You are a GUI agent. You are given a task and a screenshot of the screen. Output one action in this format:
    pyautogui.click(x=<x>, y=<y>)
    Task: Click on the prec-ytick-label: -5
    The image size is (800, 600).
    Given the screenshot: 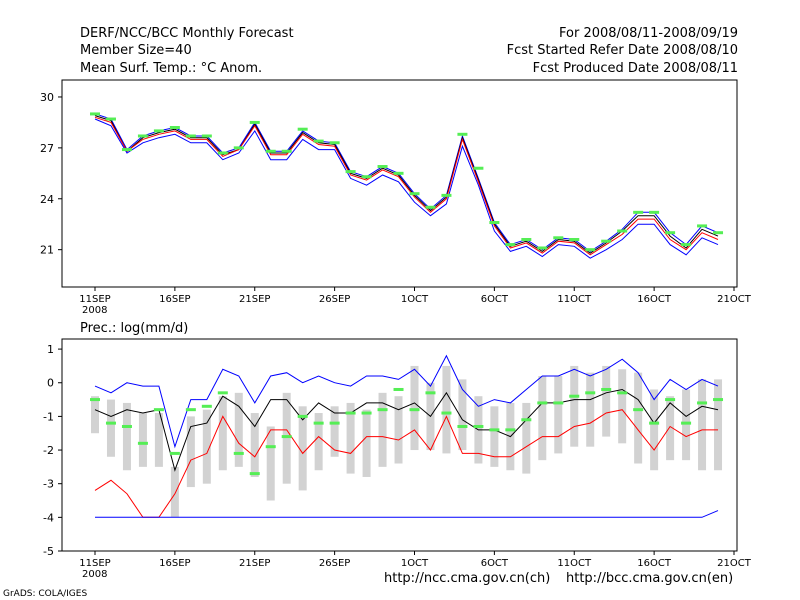 What is the action you would take?
    pyautogui.click(x=48, y=551)
    